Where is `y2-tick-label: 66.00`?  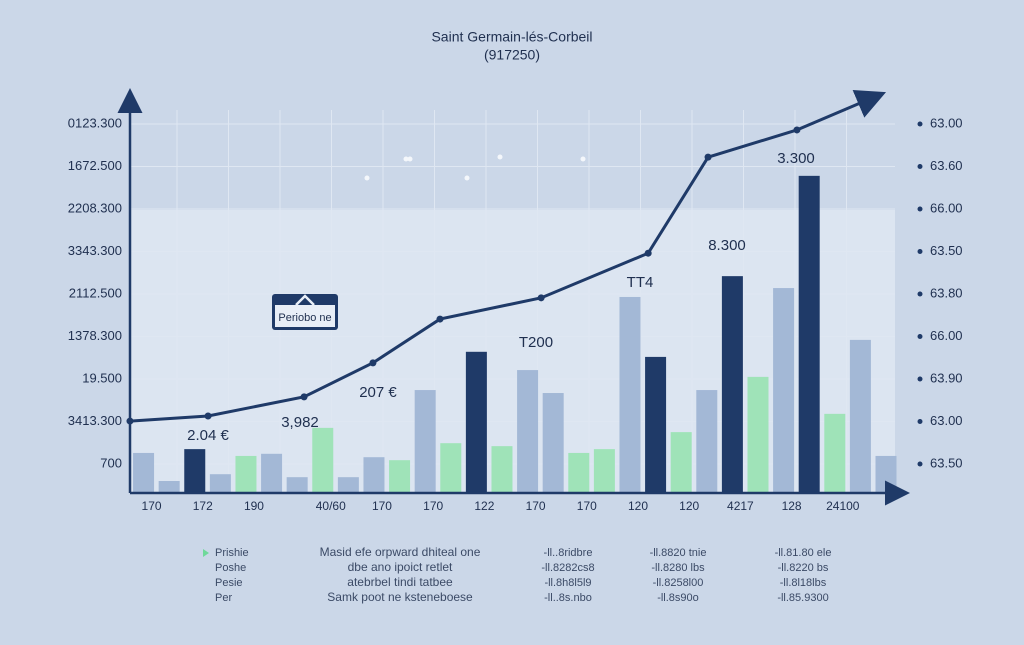
y2-tick-label: 66.00 is located at coordinates (946, 335).